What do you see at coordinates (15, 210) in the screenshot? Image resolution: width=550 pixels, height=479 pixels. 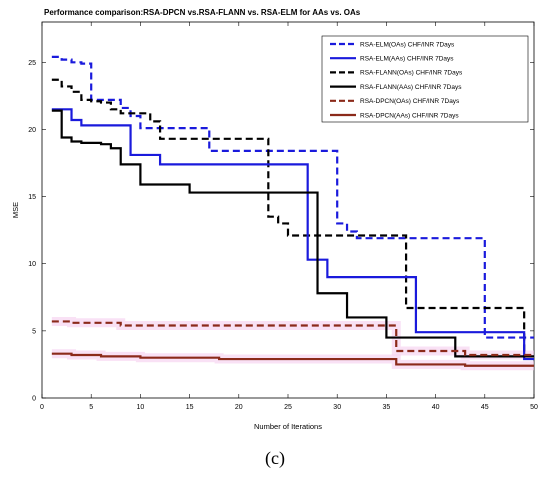 I see `y-axis-label: MSE` at bounding box center [15, 210].